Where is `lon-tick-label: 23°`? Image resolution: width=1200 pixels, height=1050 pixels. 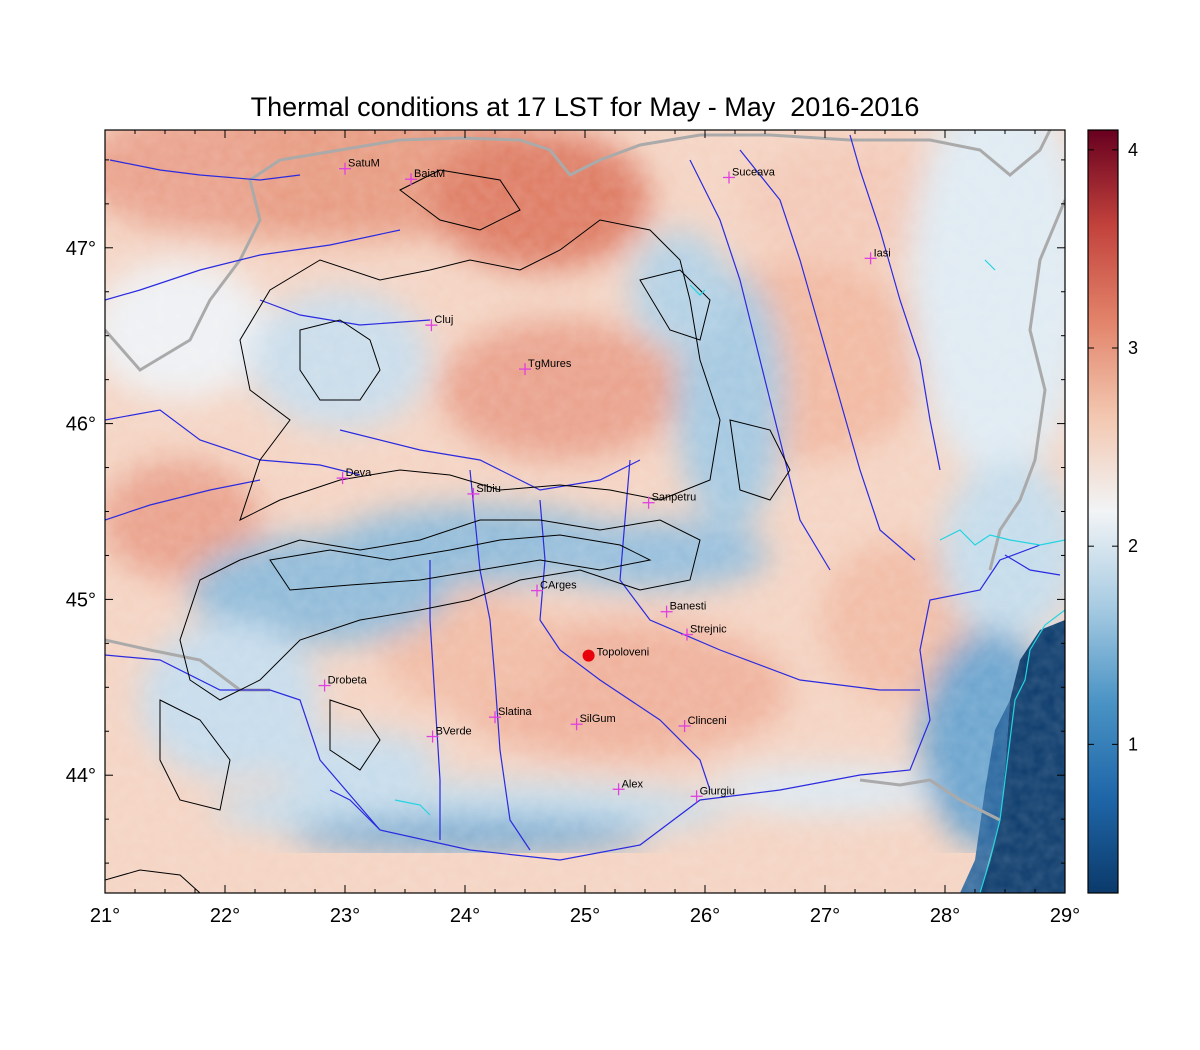 lon-tick-label: 23° is located at coordinates (345, 916).